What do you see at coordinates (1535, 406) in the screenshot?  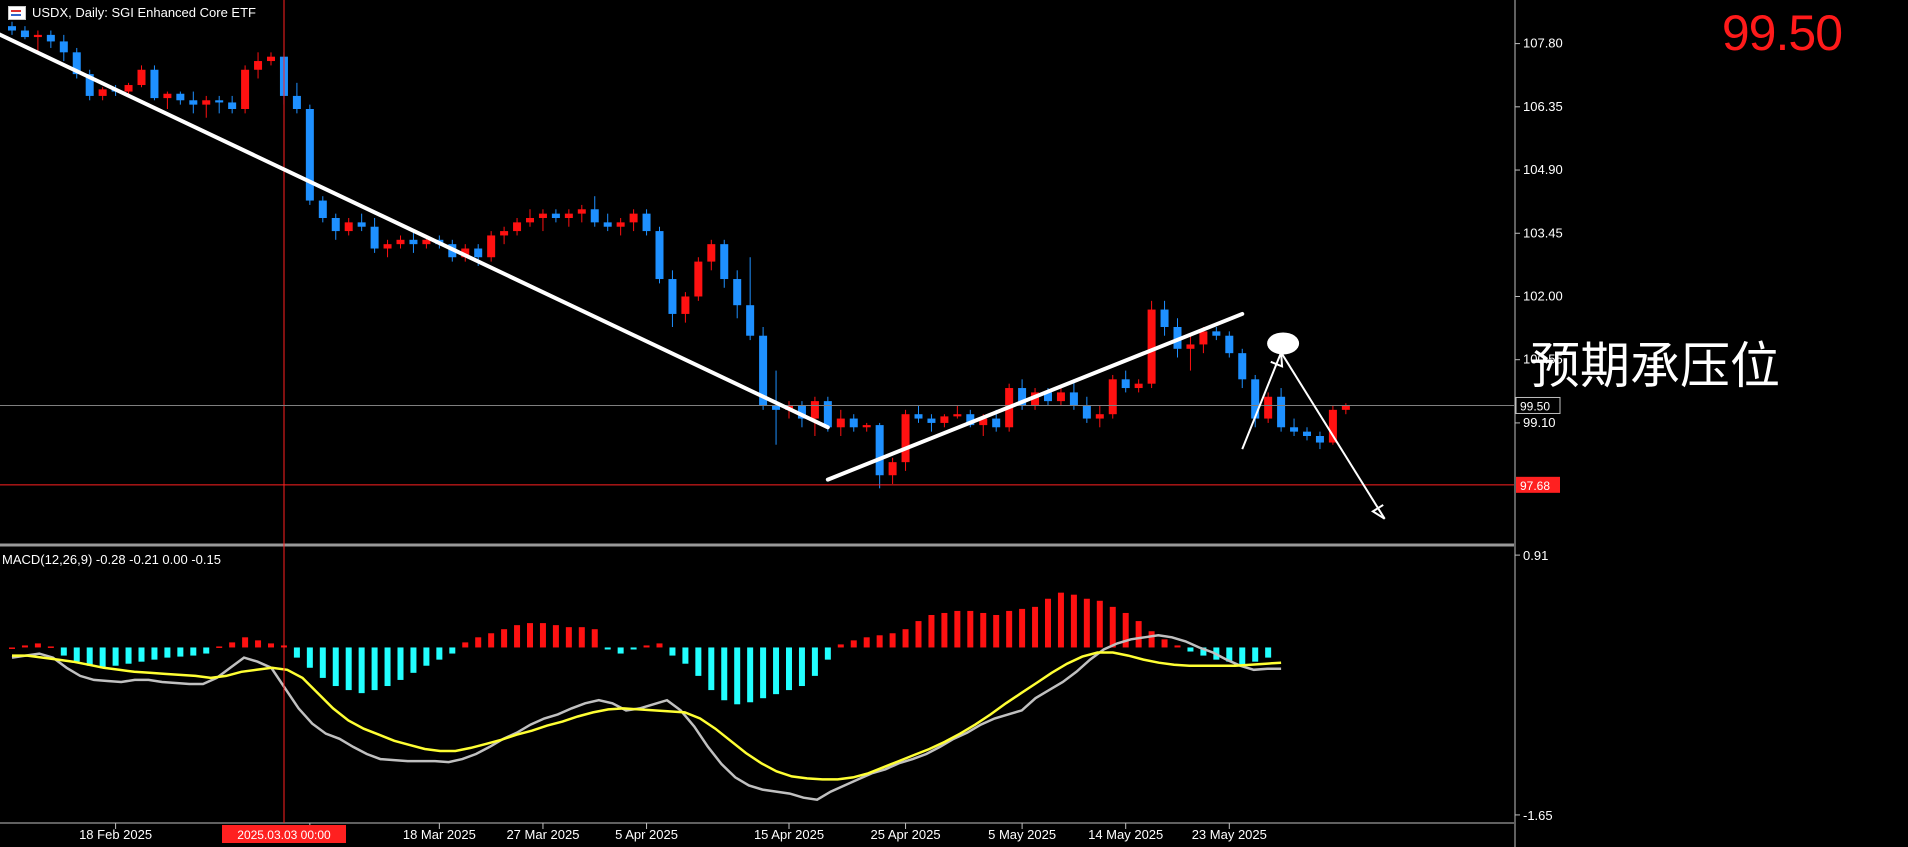 I see `current-price-tag: 99.50` at bounding box center [1535, 406].